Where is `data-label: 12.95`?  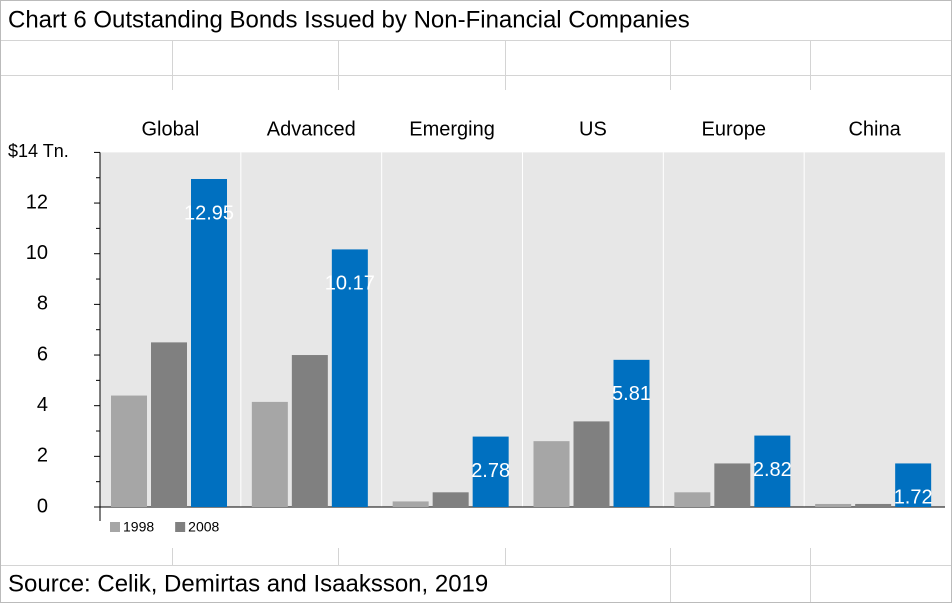 data-label: 12.95 is located at coordinates (209, 213).